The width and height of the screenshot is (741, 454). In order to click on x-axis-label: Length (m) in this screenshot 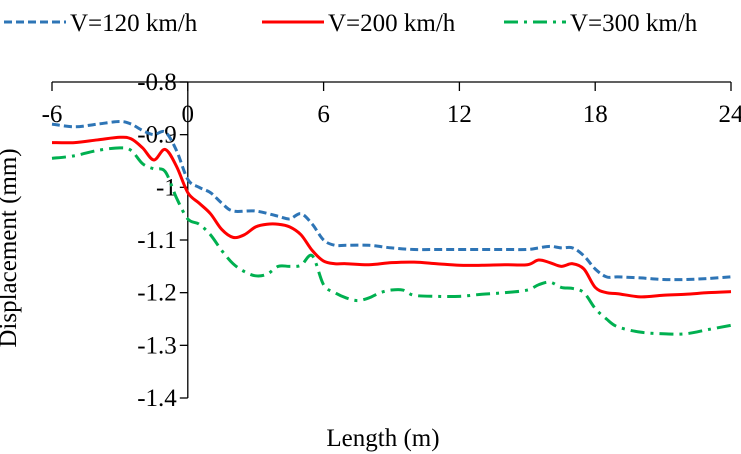, I will do `click(382, 438)`.